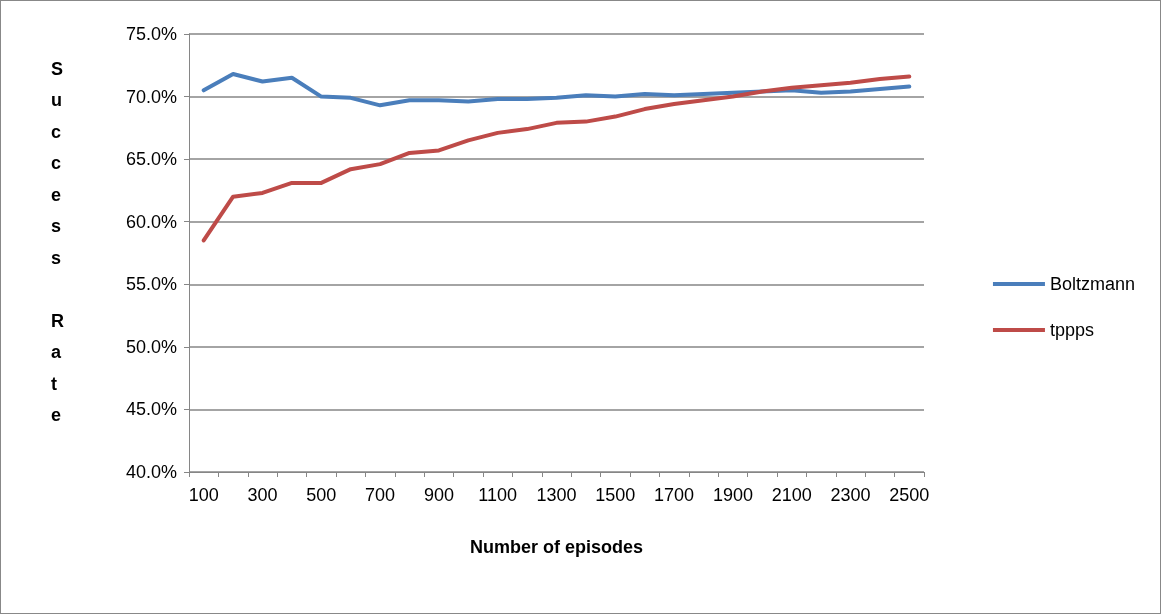 The width and height of the screenshot is (1161, 614). What do you see at coordinates (151, 409) in the screenshot?
I see `y-tick-label: 45.0%` at bounding box center [151, 409].